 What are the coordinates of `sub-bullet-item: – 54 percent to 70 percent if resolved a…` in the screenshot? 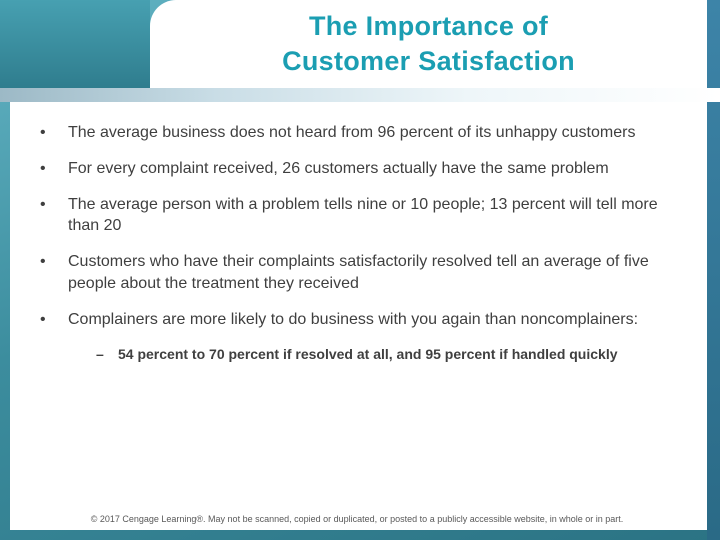 It's located at (388, 354).